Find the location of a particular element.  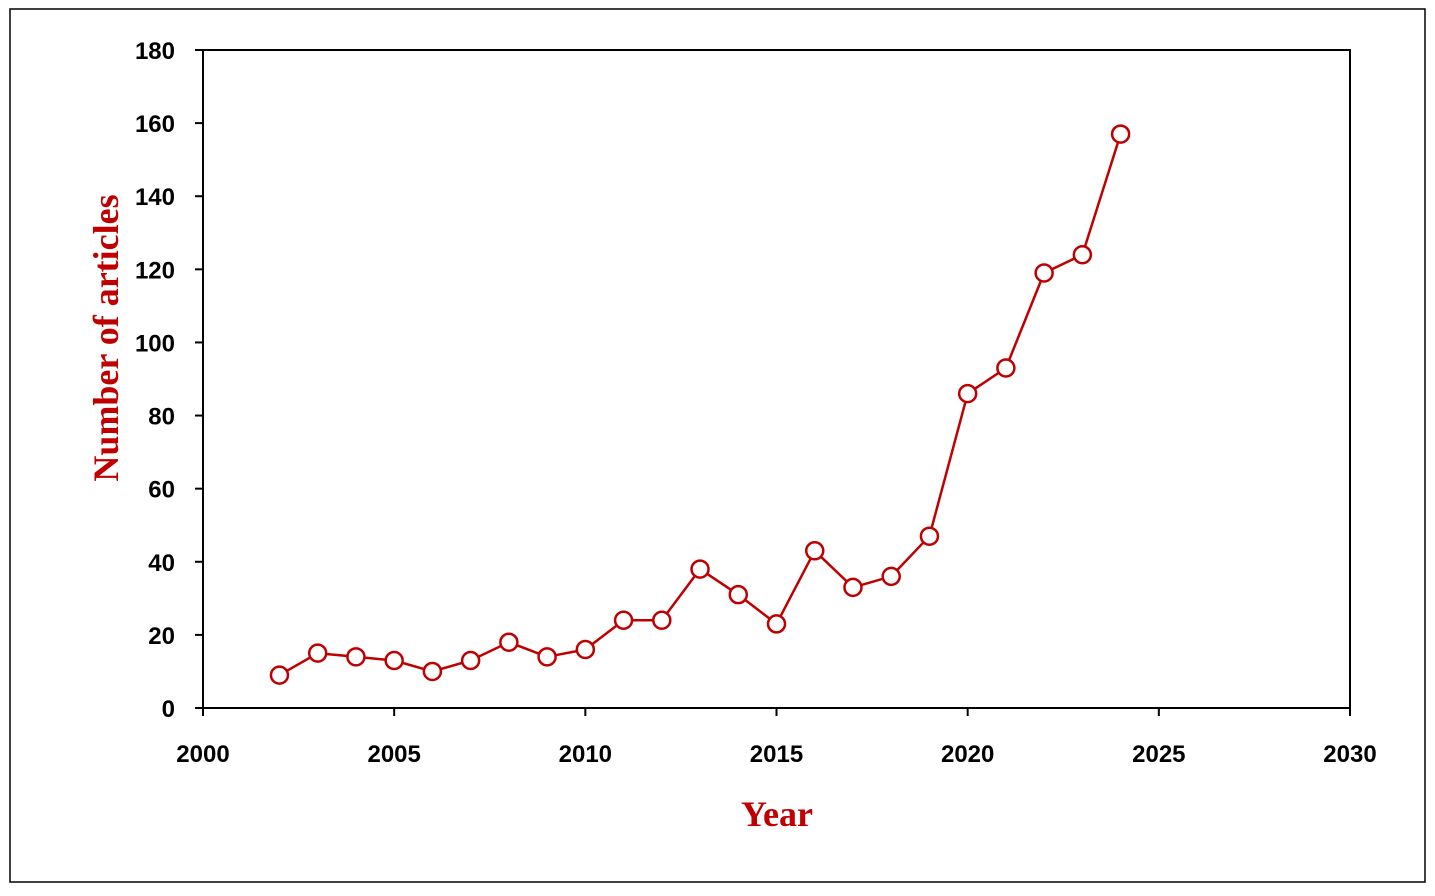

x-tick-label: 2020 is located at coordinates (967, 754).